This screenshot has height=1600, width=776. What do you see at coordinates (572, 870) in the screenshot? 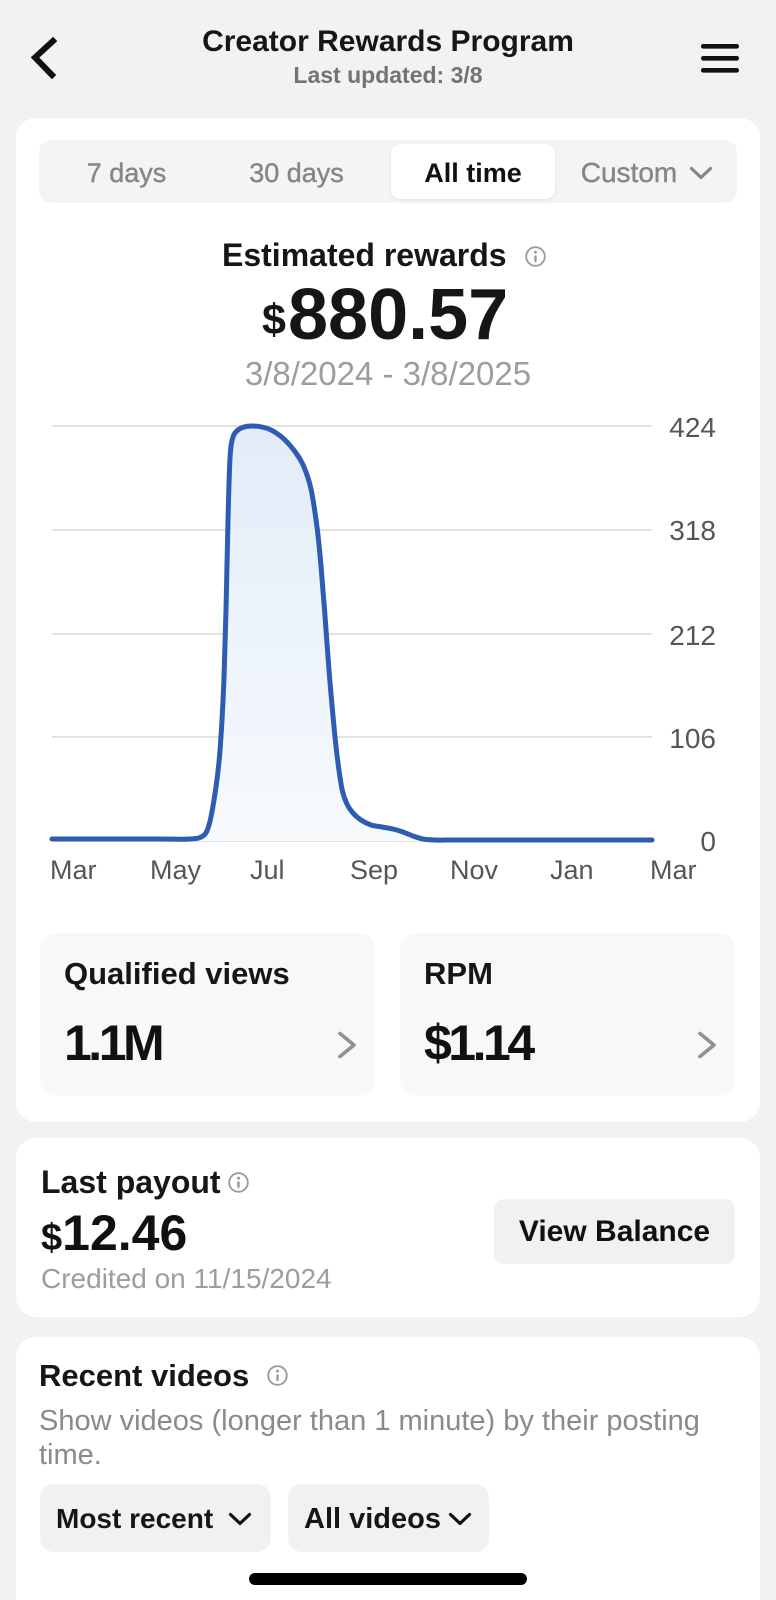
I see `svg-text: Jan` at bounding box center [572, 870].